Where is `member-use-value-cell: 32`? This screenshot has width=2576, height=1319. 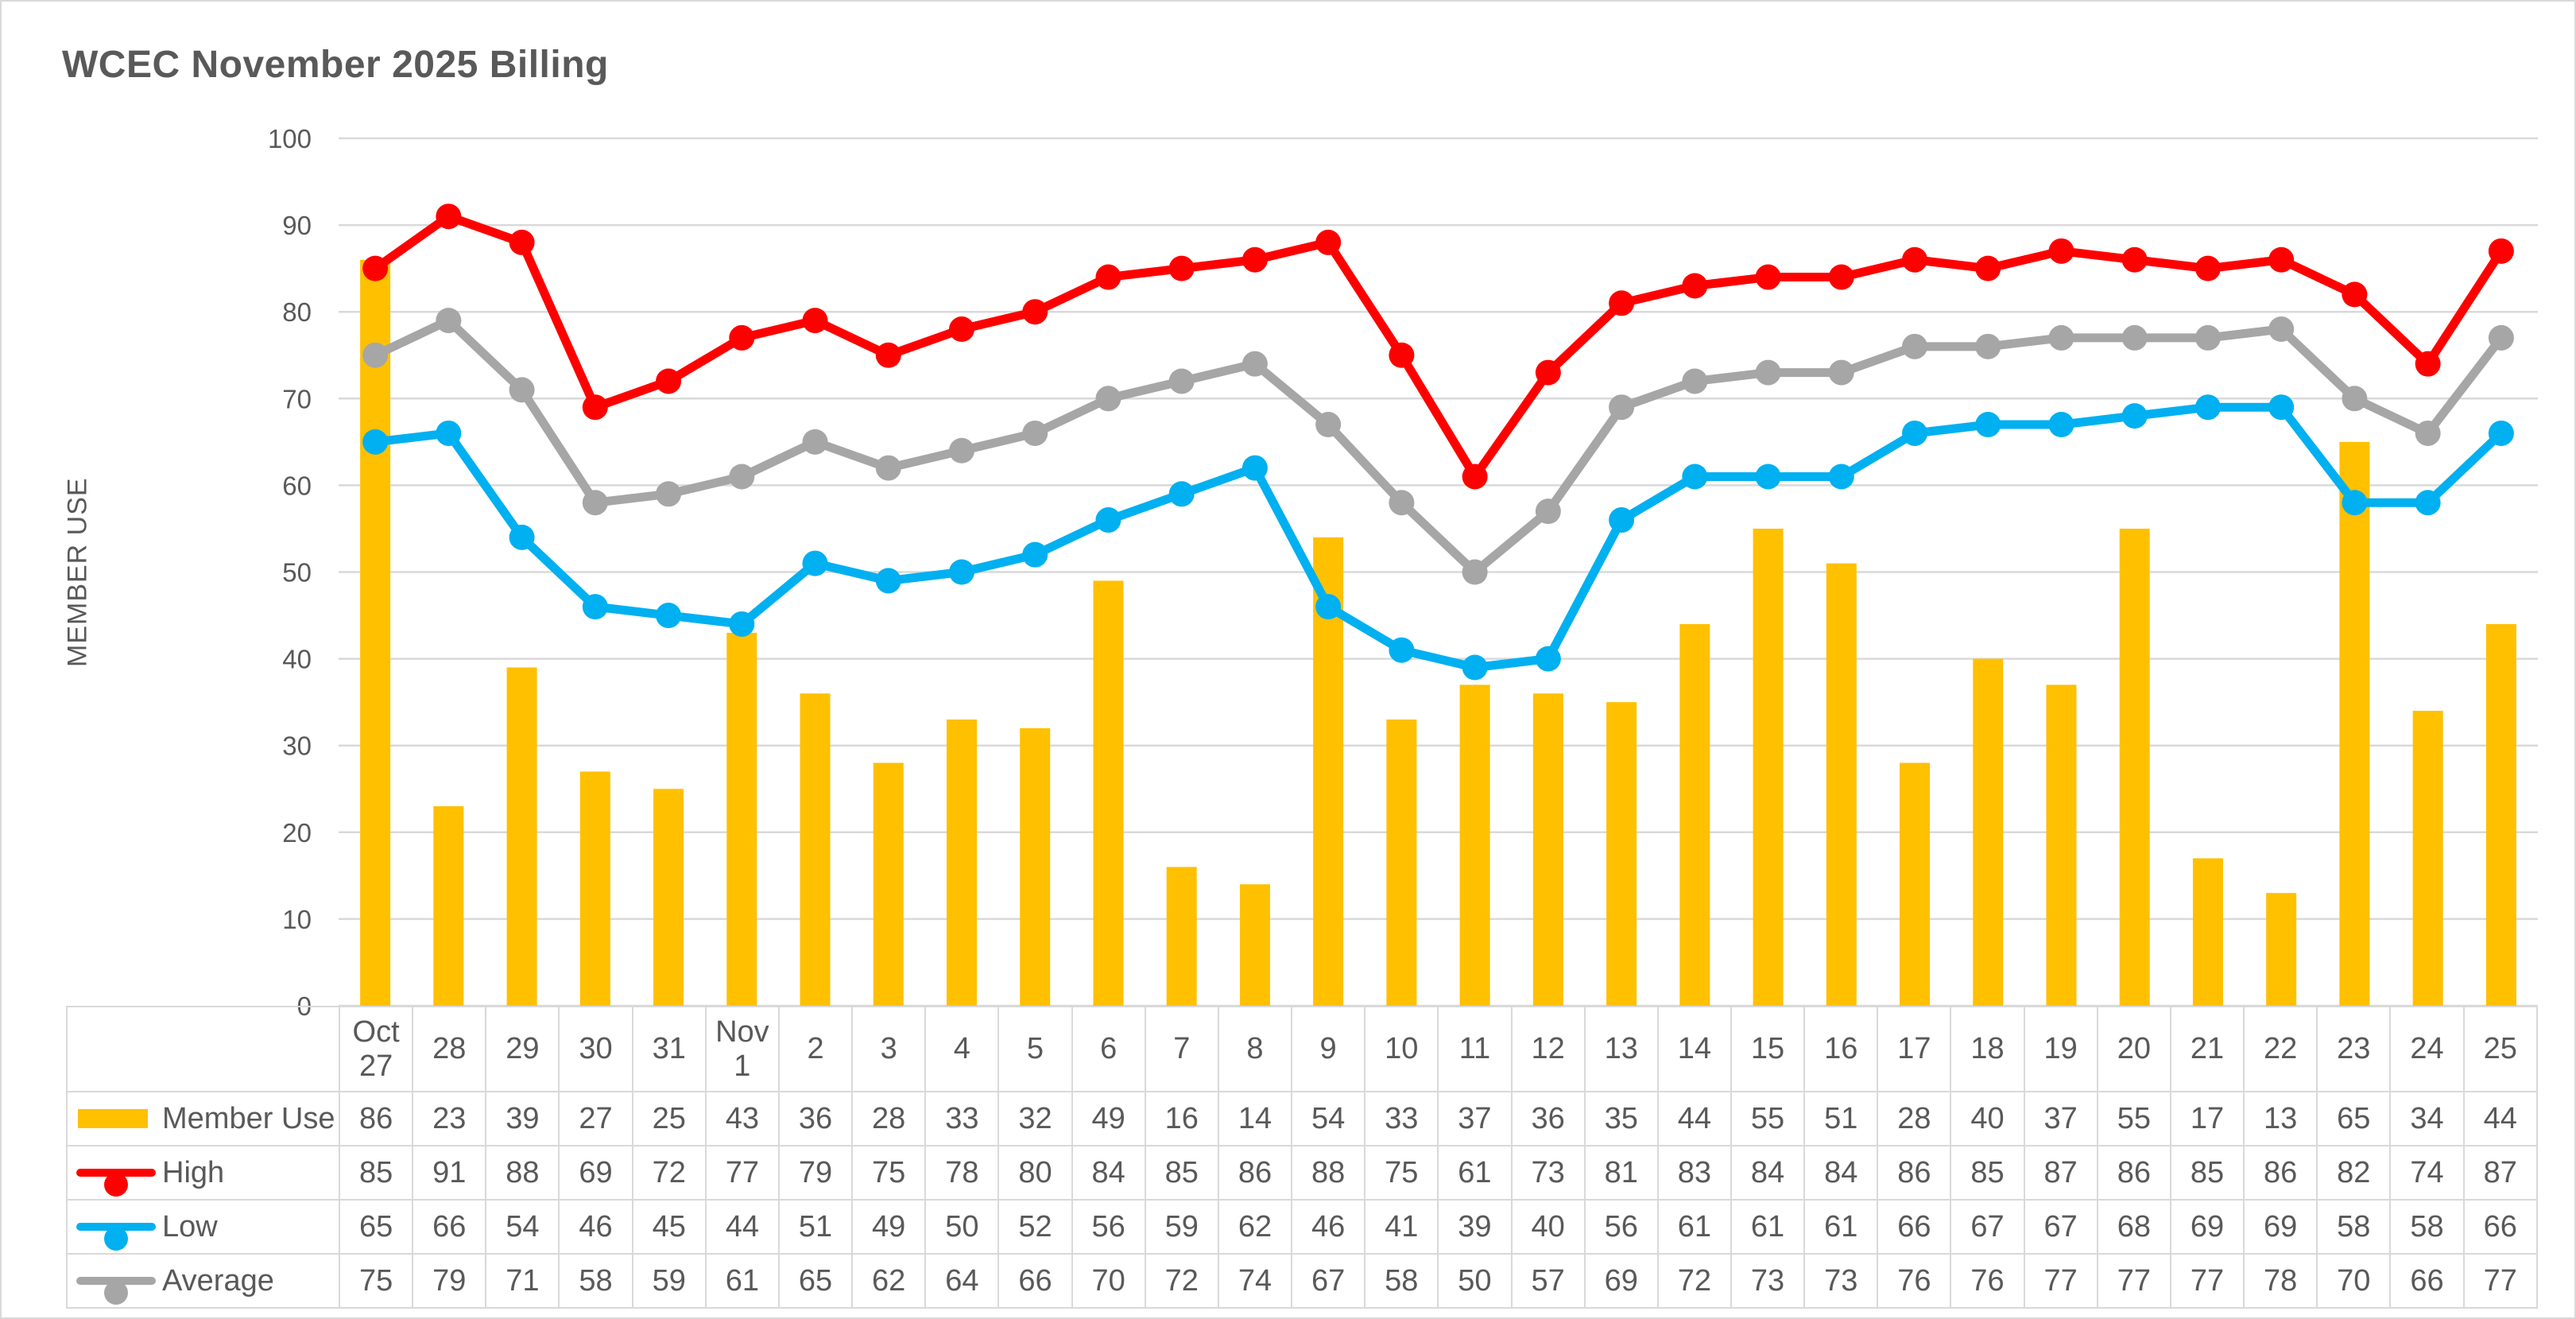 member-use-value-cell: 32 is located at coordinates (1035, 1118).